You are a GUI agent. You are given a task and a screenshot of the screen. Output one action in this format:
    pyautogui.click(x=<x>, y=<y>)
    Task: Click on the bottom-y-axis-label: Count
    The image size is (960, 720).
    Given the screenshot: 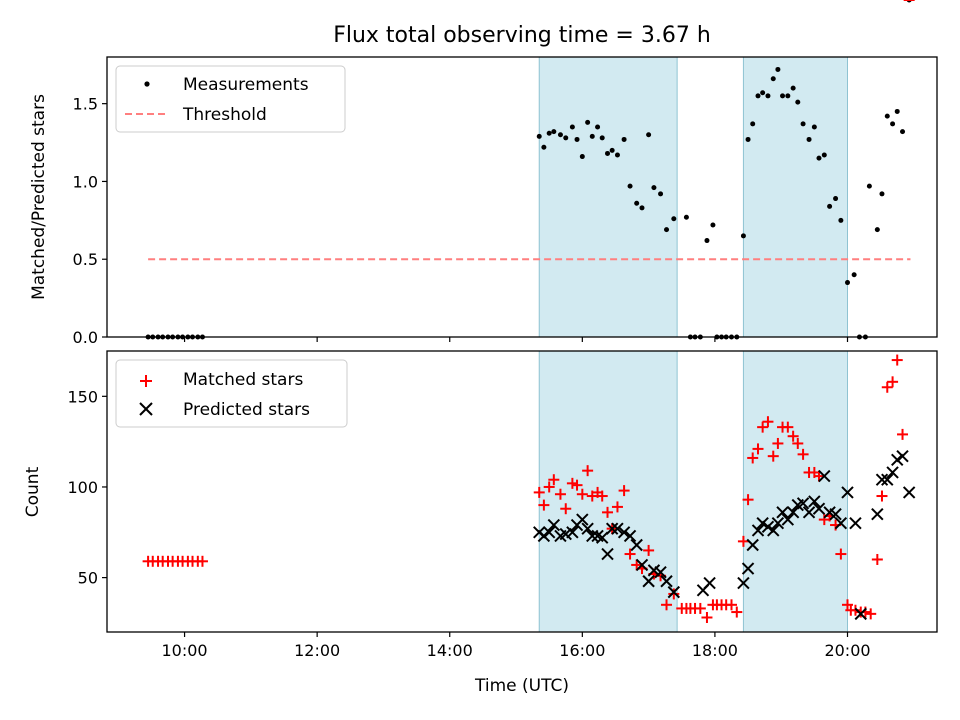 What is the action you would take?
    pyautogui.click(x=33, y=491)
    